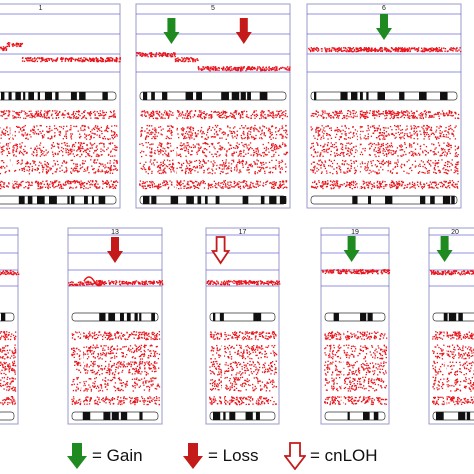 The image size is (474, 474). I want to click on legend-cnloh-label: = cnLOH, so click(344, 455).